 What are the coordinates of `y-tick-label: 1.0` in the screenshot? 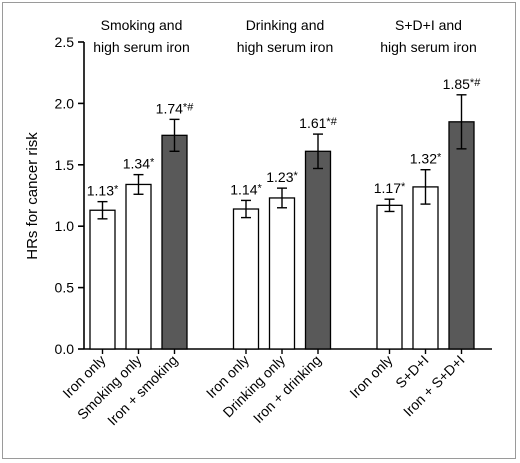 It's located at (65, 226).